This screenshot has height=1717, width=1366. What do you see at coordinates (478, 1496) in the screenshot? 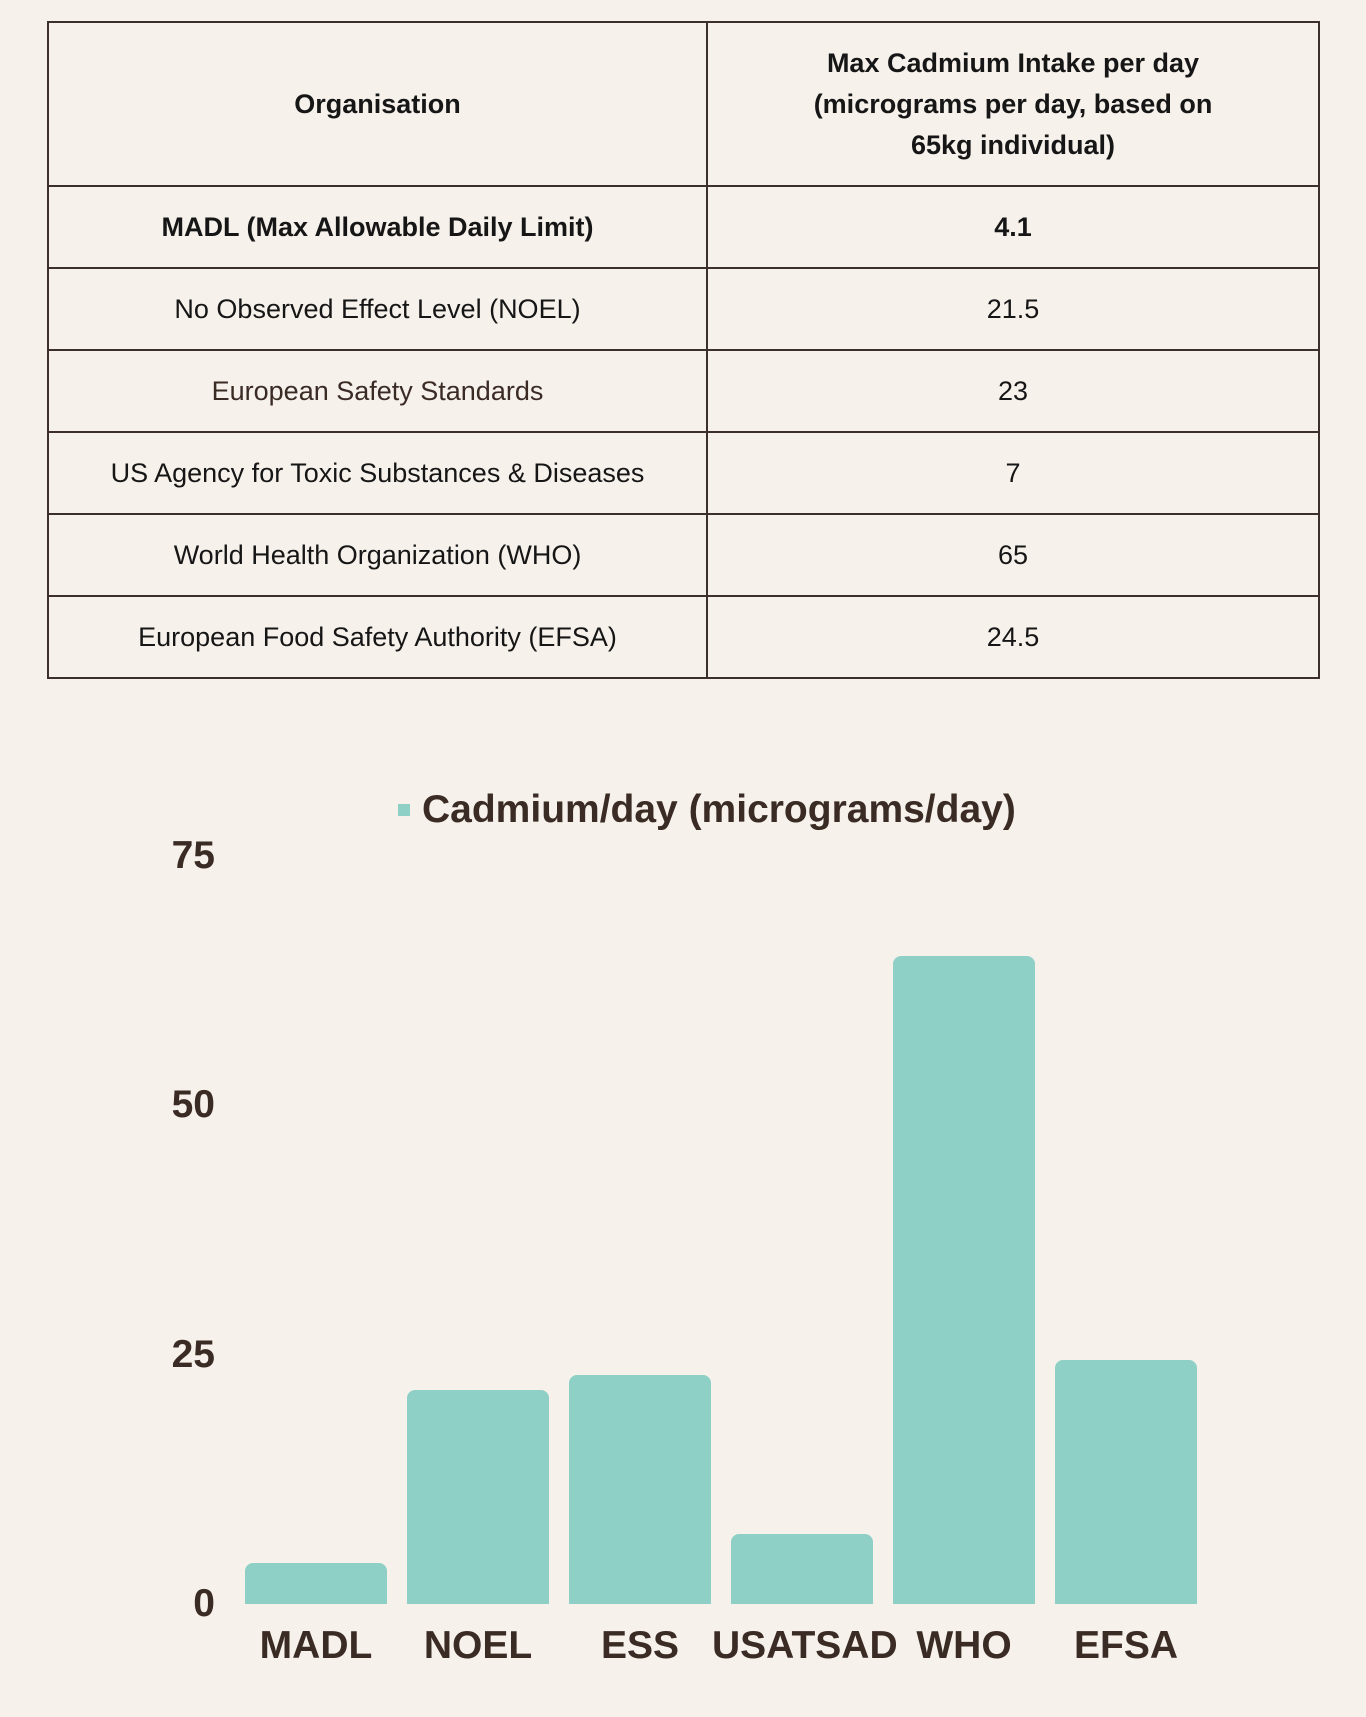
I see `bar-noel` at bounding box center [478, 1496].